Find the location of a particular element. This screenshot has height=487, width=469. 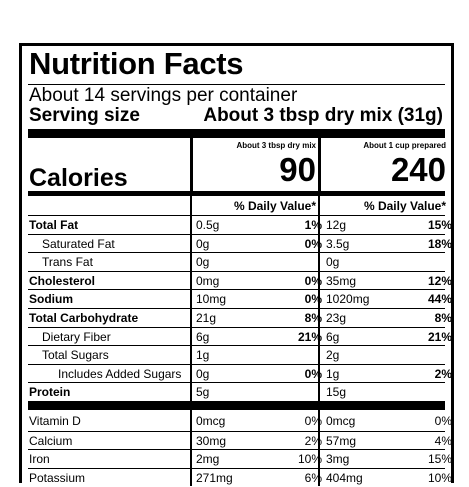

amount-a: 10mg is located at coordinates (211, 299).